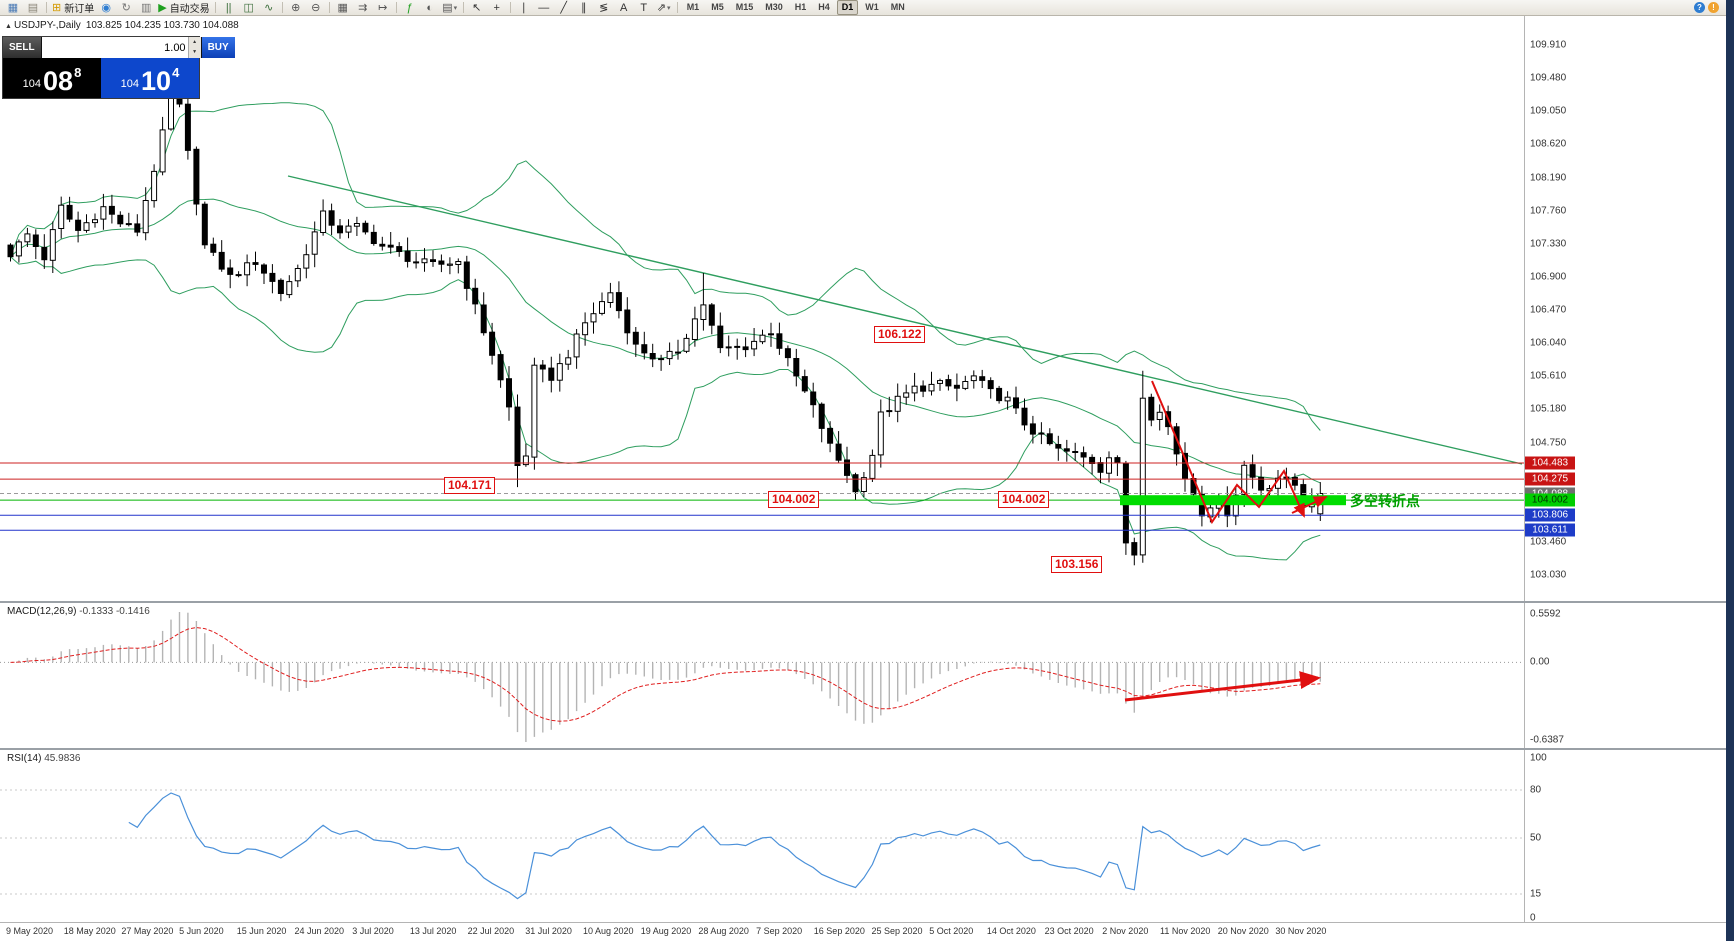  Describe the element at coordinates (717, 7) in the screenshot. I see `timeframe-button-m5: M5` at that location.